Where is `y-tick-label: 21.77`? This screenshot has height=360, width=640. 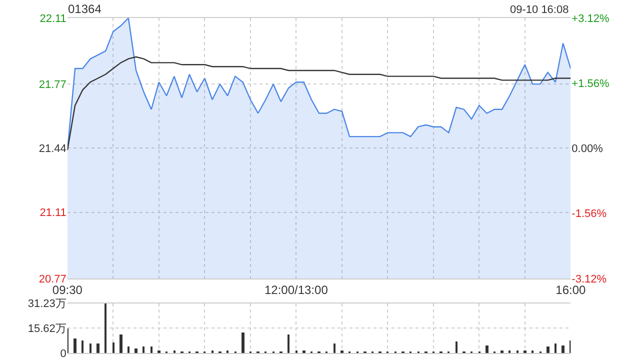 y-tick-label: 21.77 is located at coordinates (52, 84).